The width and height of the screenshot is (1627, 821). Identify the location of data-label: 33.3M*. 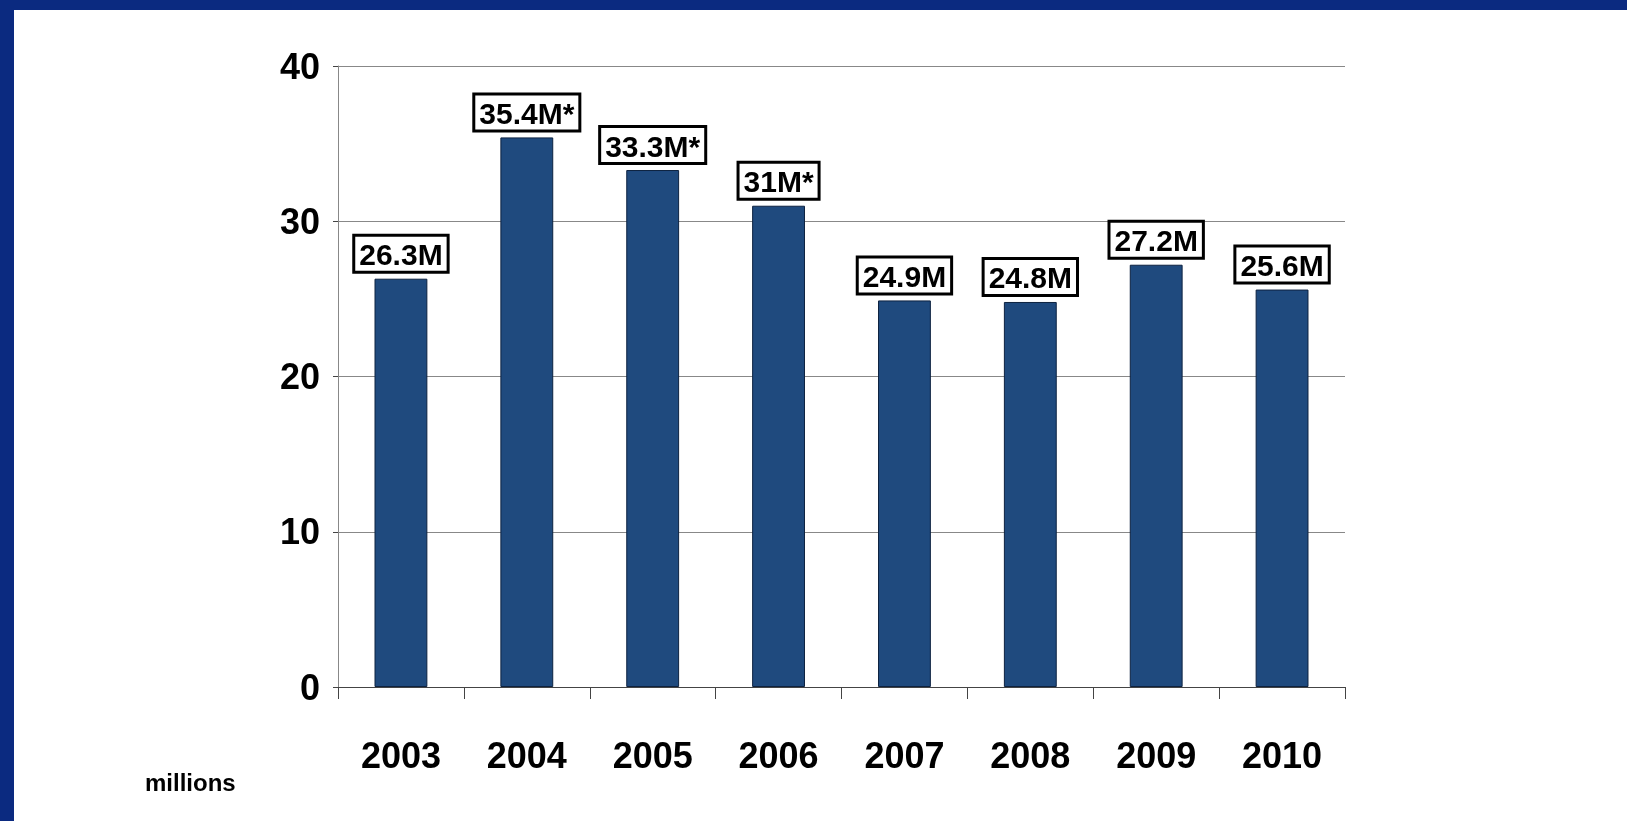
(653, 146).